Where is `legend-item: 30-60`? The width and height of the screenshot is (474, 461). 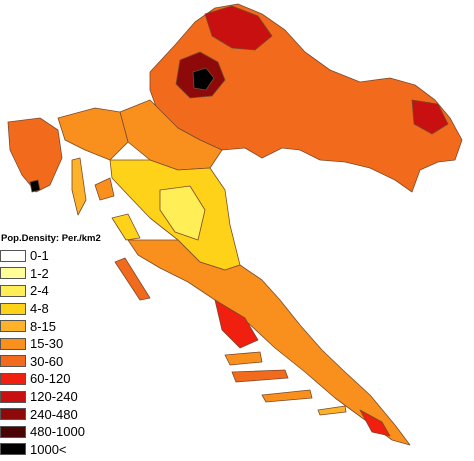 legend-item: 30-60 is located at coordinates (65, 362).